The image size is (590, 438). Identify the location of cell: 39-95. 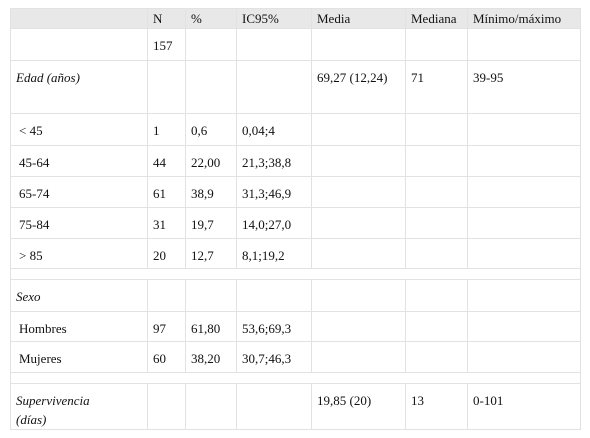
(524, 87).